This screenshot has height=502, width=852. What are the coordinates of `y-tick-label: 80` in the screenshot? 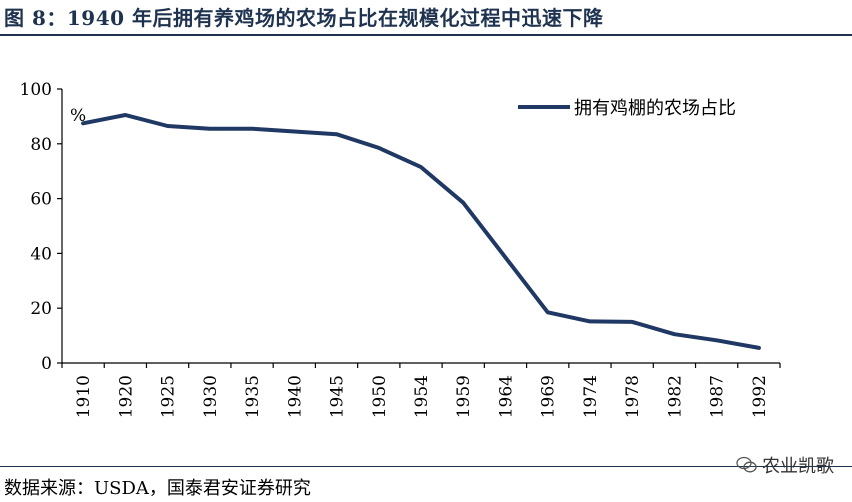 It's located at (41, 145).